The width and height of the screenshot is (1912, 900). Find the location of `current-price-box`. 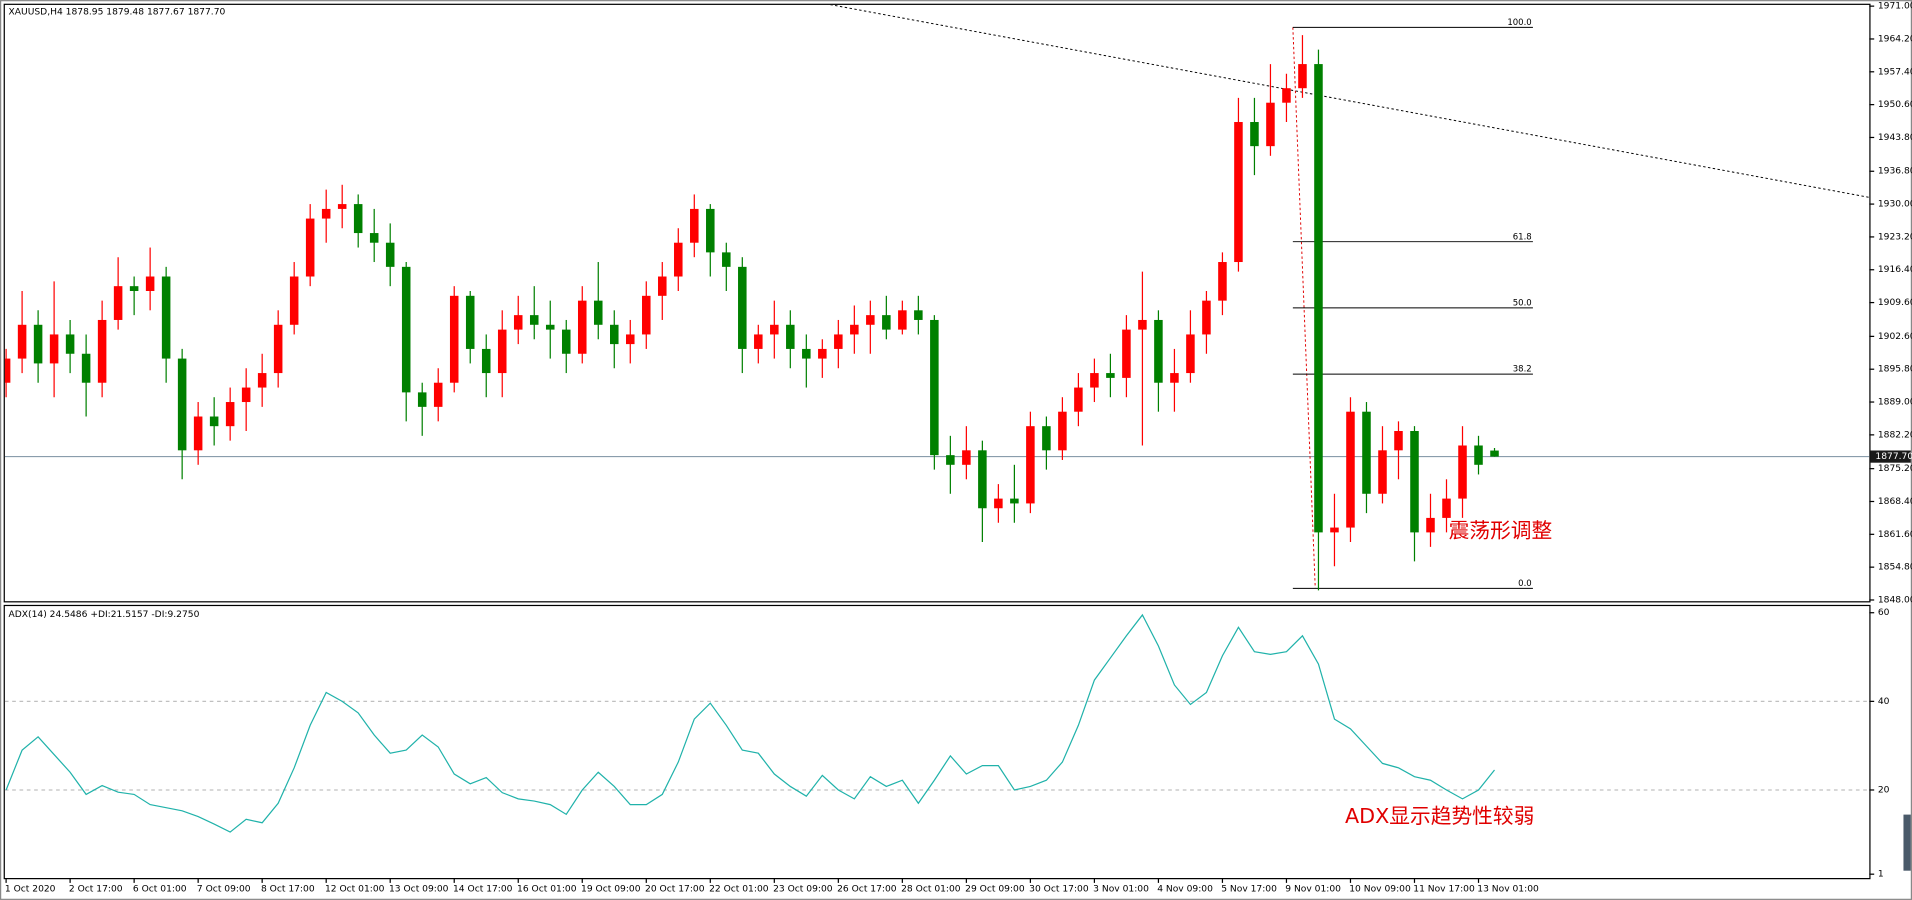

current-price-box is located at coordinates (1890, 456).